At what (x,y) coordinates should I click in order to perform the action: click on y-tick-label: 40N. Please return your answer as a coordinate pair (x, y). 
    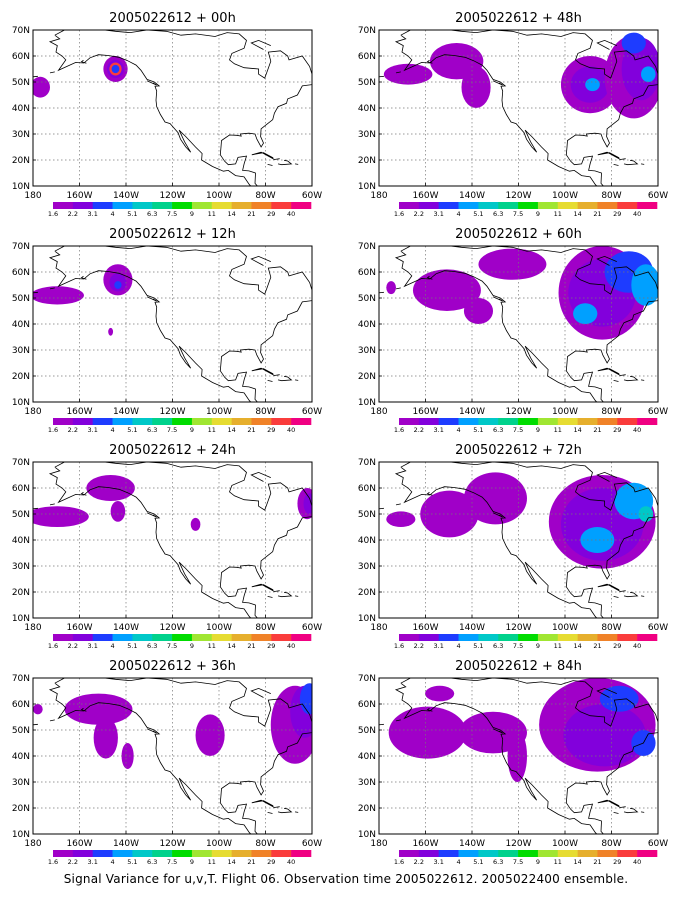
    Looking at the image, I should click on (367, 757).